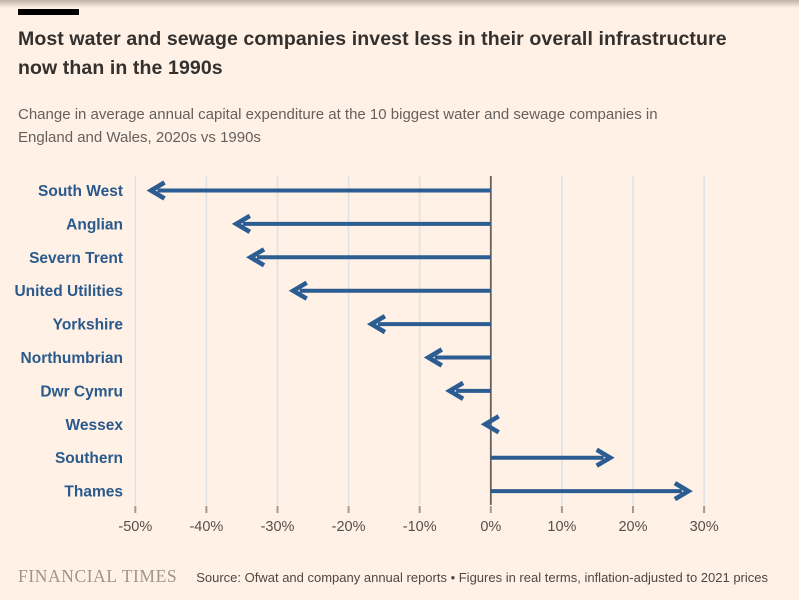  I want to click on category-label: Yorkshire, so click(88, 325).